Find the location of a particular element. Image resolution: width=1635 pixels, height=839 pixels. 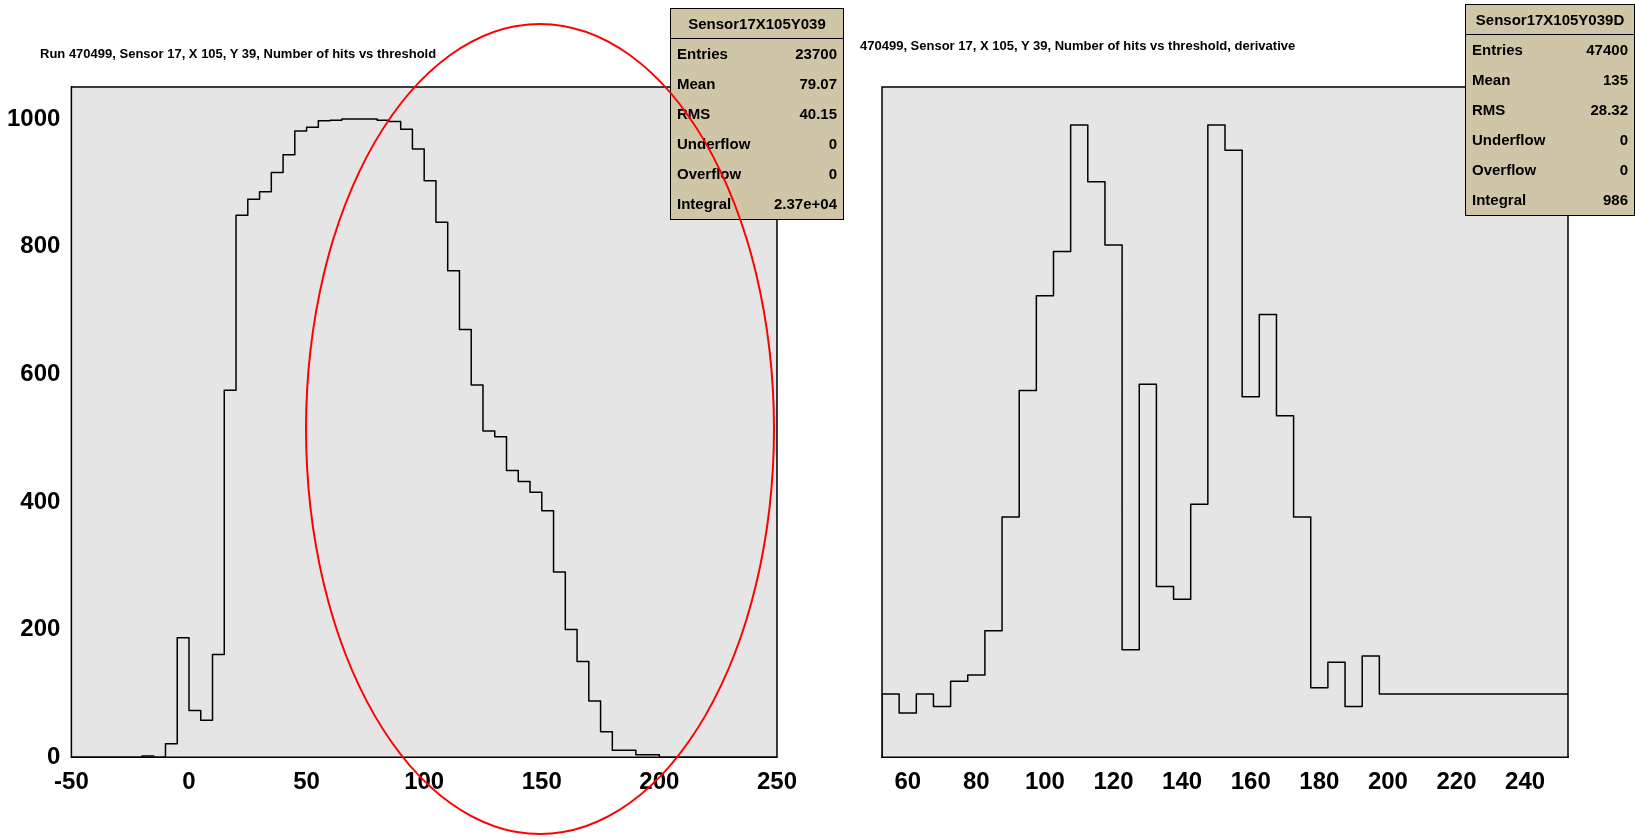

x-tick-label: 0 is located at coordinates (189, 781).